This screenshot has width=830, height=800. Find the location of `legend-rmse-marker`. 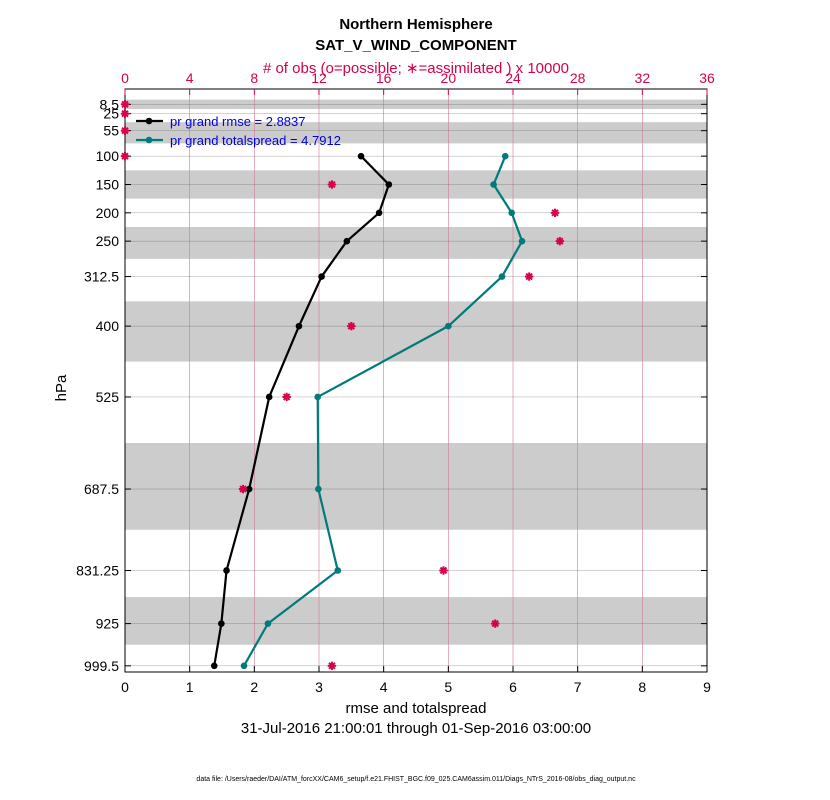

legend-rmse-marker is located at coordinates (149, 121).